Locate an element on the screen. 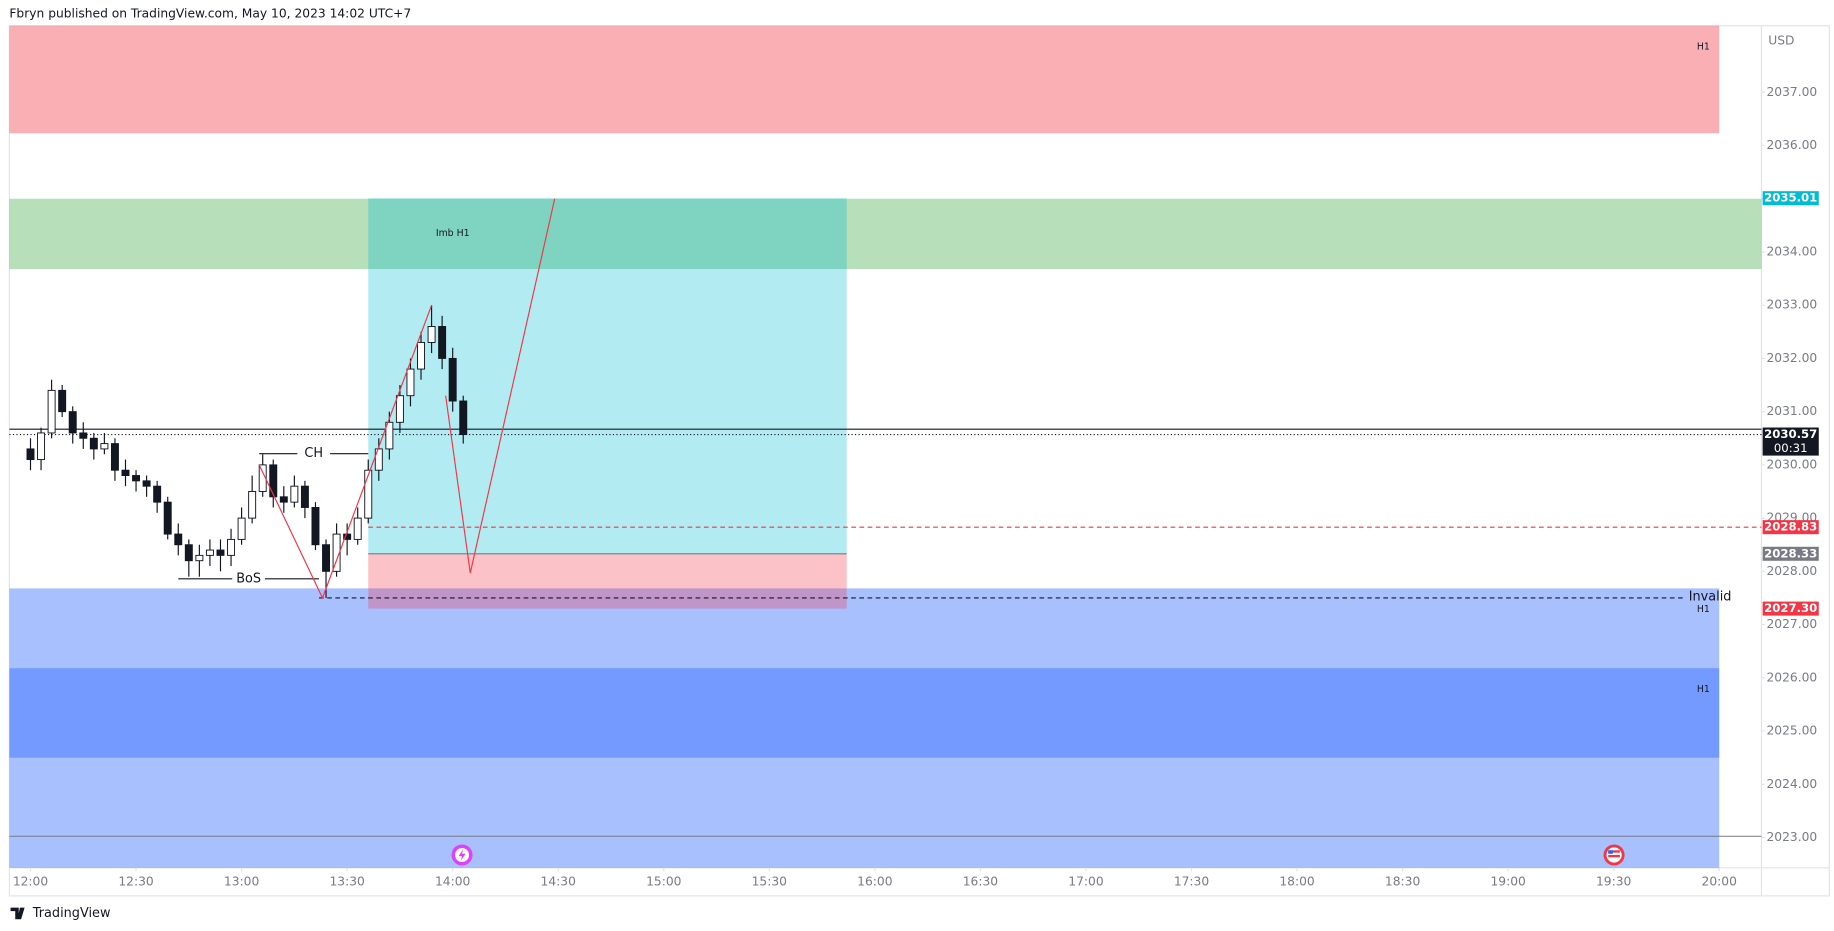 The height and width of the screenshot is (931, 1834). flag-icon is located at coordinates (1614, 855).